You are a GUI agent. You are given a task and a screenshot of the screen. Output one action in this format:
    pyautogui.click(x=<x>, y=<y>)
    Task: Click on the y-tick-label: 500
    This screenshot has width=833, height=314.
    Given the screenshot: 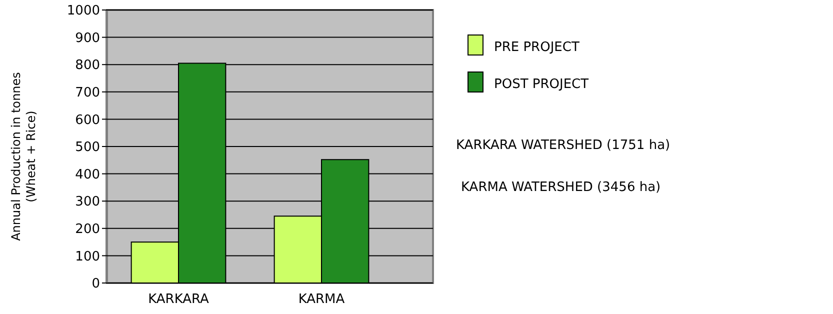 What is the action you would take?
    pyautogui.click(x=87, y=148)
    